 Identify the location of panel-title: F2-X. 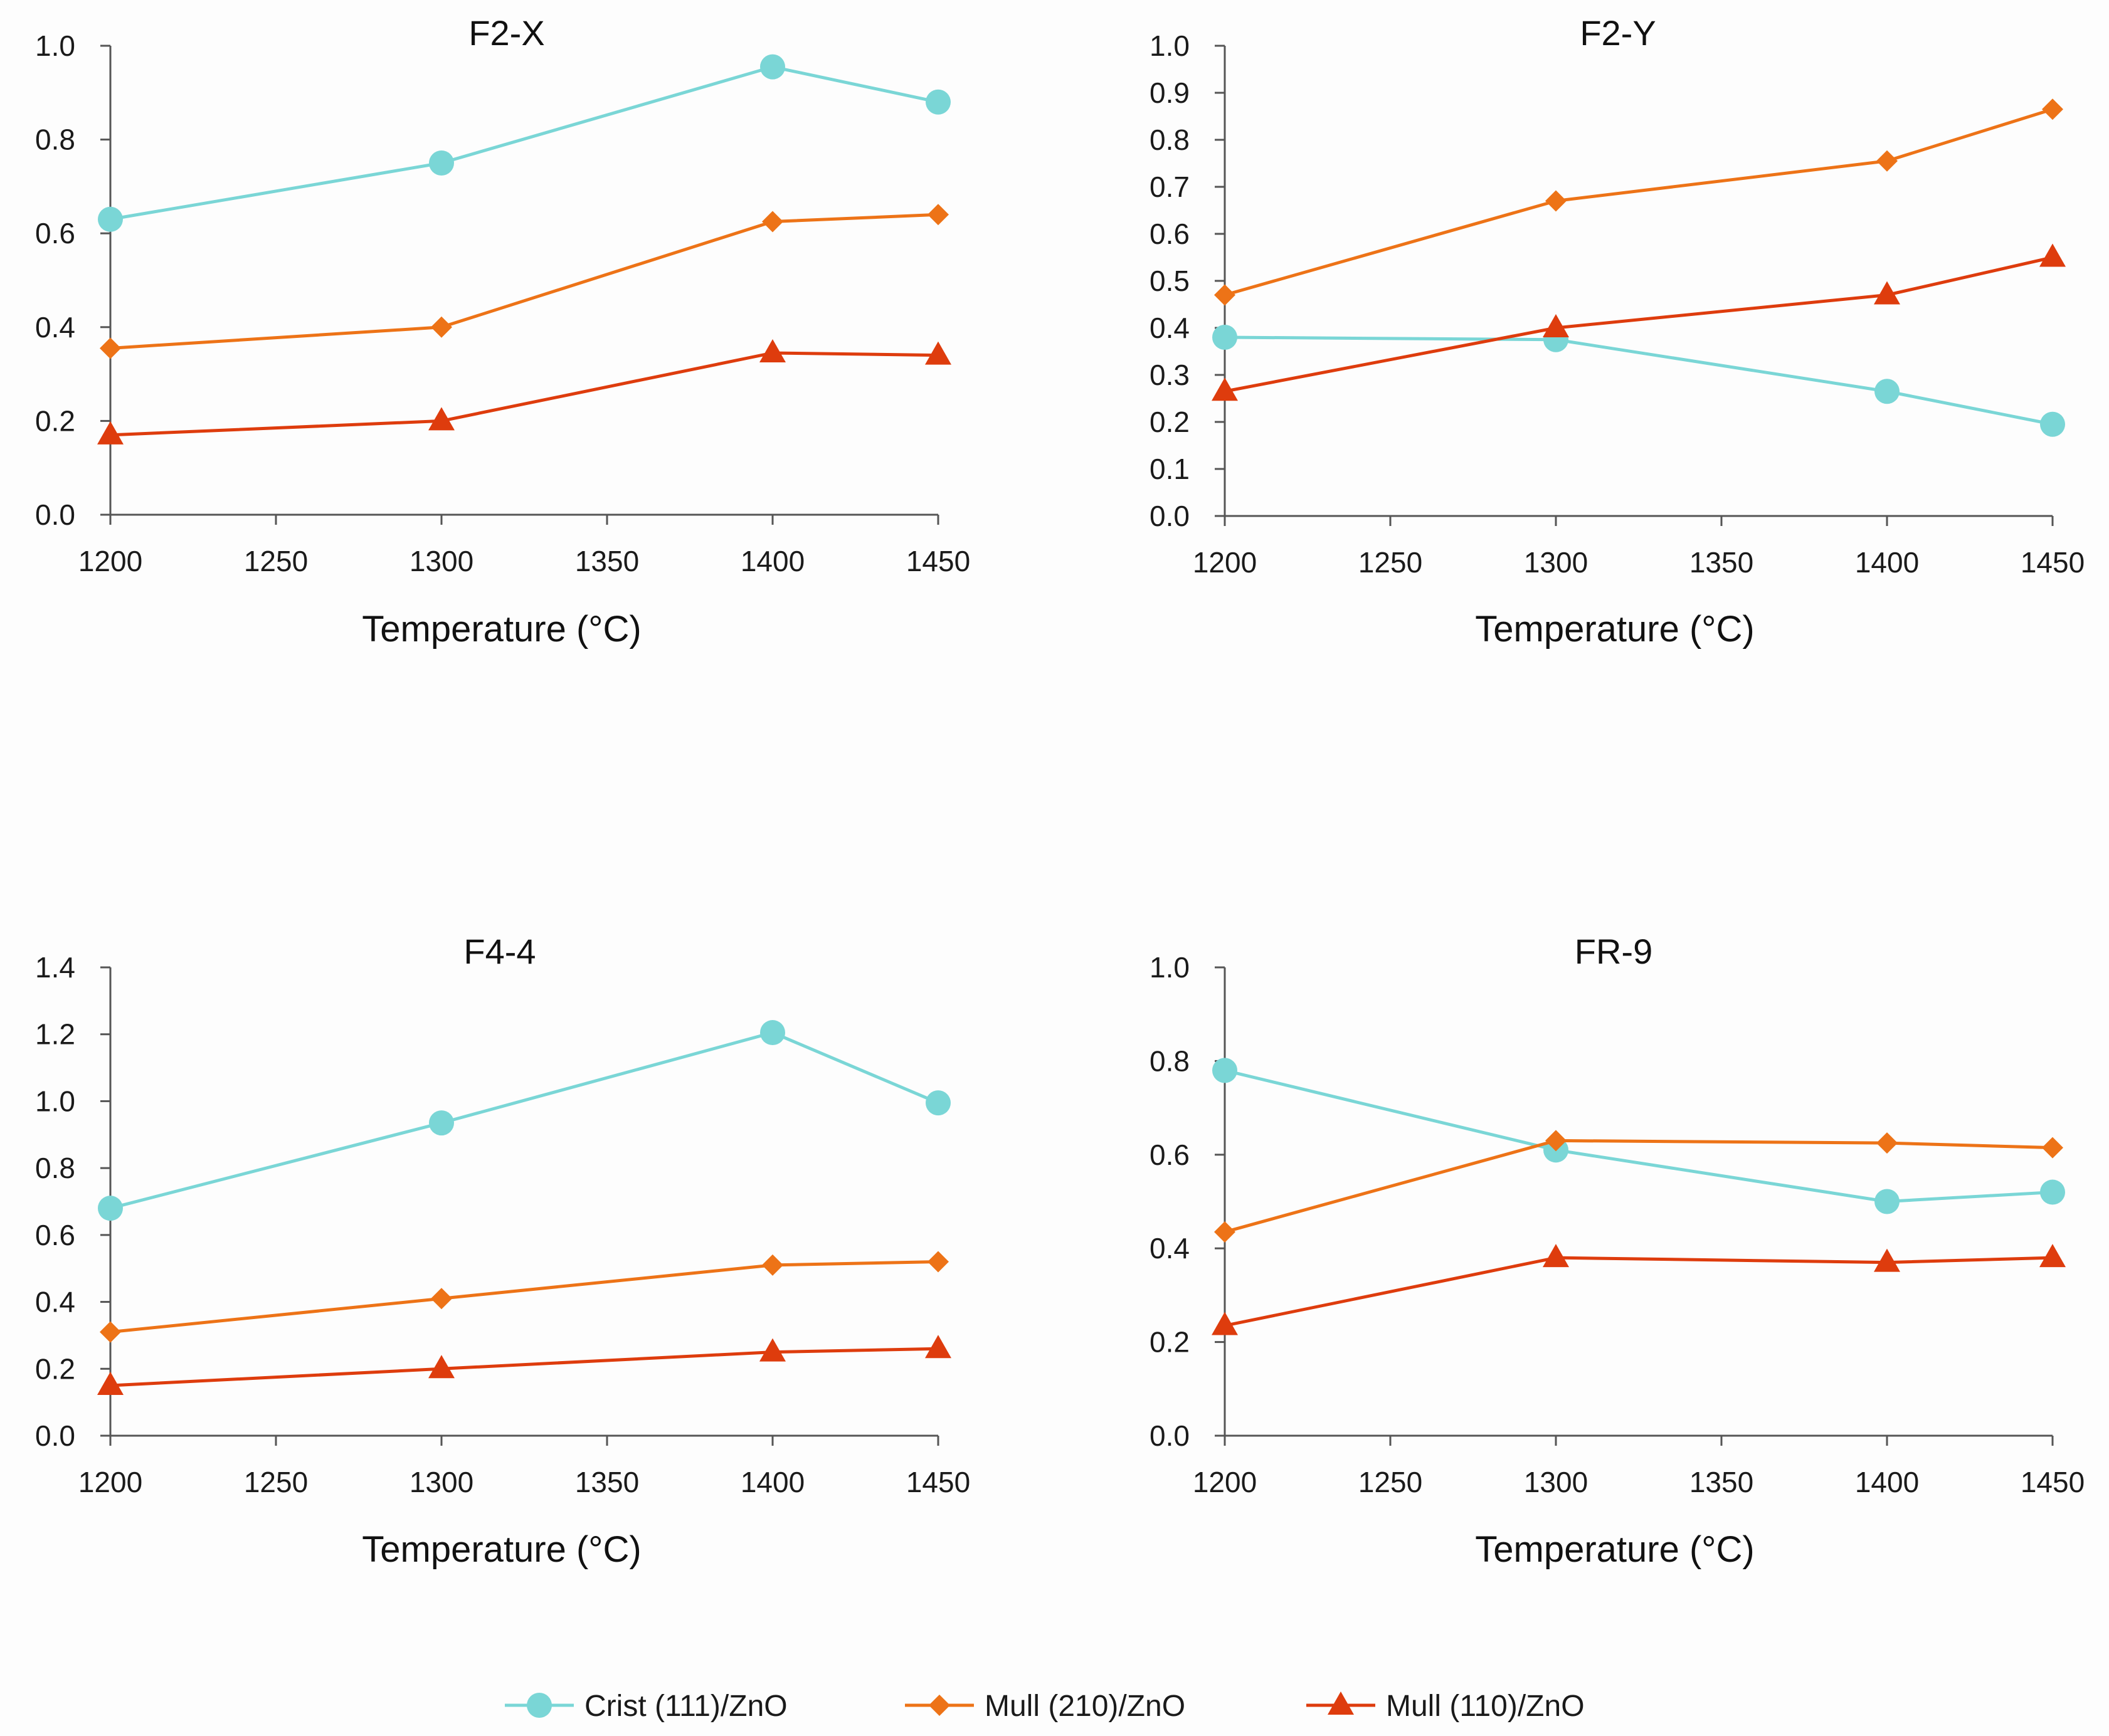
(506, 33).